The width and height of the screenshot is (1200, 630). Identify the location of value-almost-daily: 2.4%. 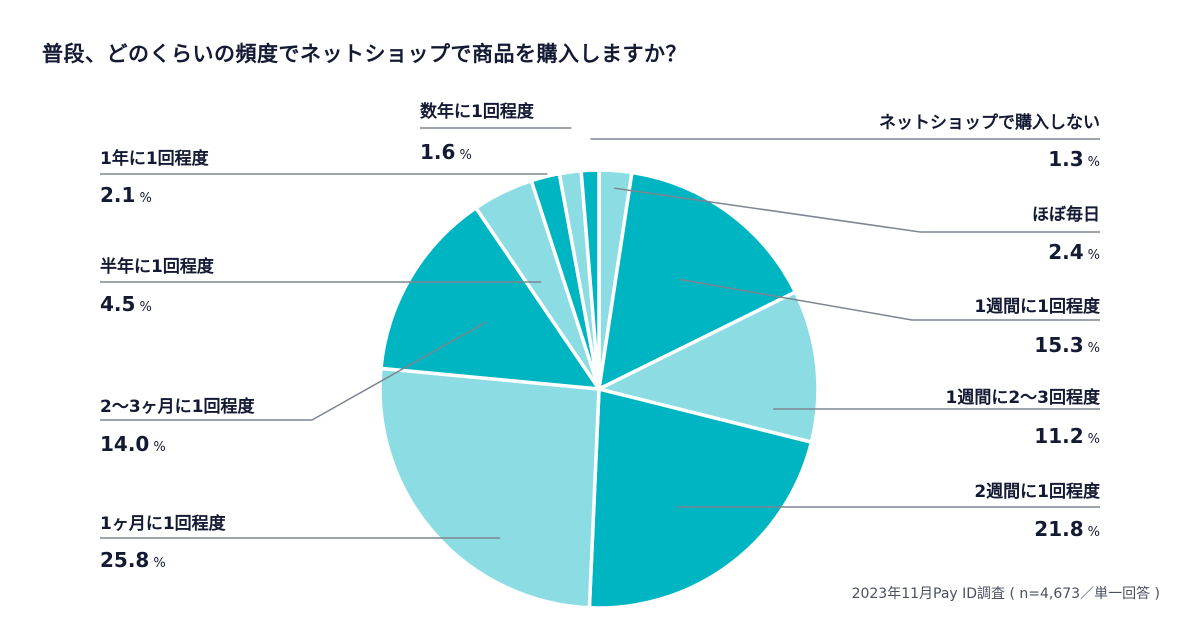
(1074, 252).